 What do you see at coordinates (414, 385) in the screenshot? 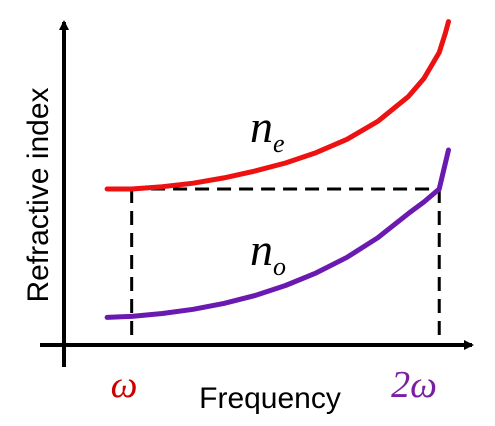
I see `x-tick-2omega: 2ω` at bounding box center [414, 385].